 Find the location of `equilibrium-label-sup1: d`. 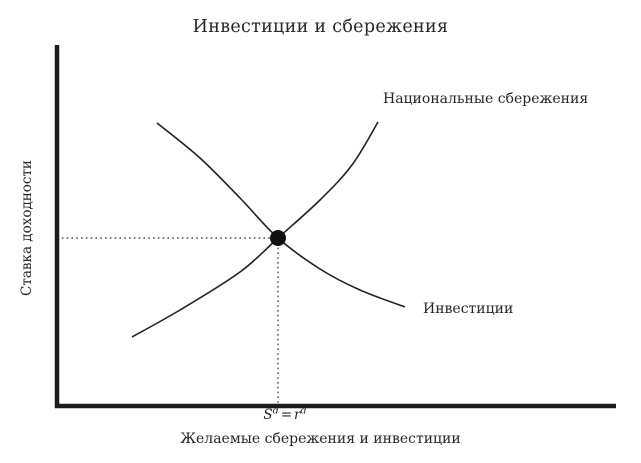

equilibrium-label-sup1: d is located at coordinates (275, 411).